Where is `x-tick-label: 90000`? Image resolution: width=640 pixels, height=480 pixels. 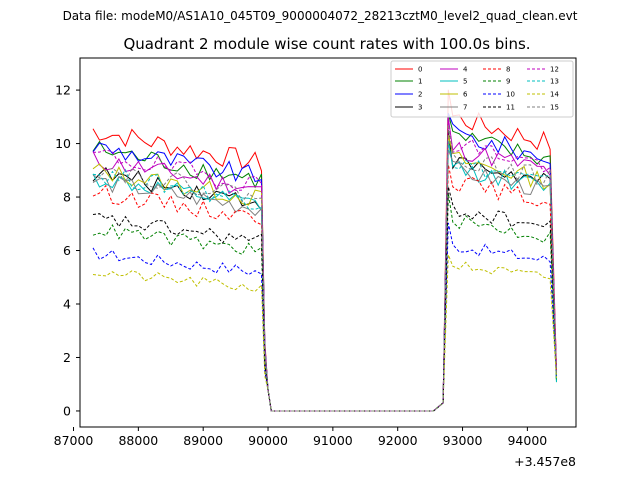
x-tick-label: 90000 is located at coordinates (268, 440).